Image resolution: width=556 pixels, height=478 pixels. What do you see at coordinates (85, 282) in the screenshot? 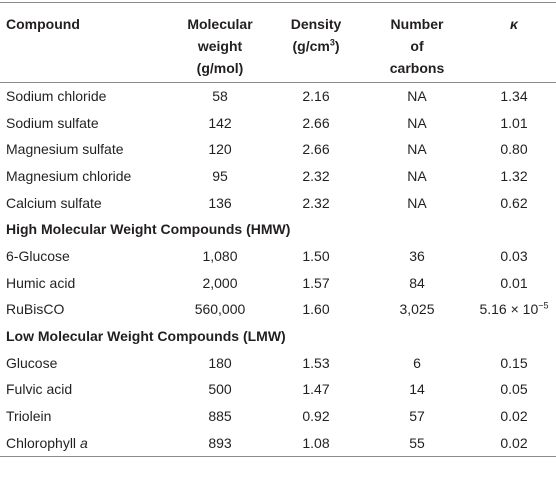
I see `cell: Humic acid` at bounding box center [85, 282].